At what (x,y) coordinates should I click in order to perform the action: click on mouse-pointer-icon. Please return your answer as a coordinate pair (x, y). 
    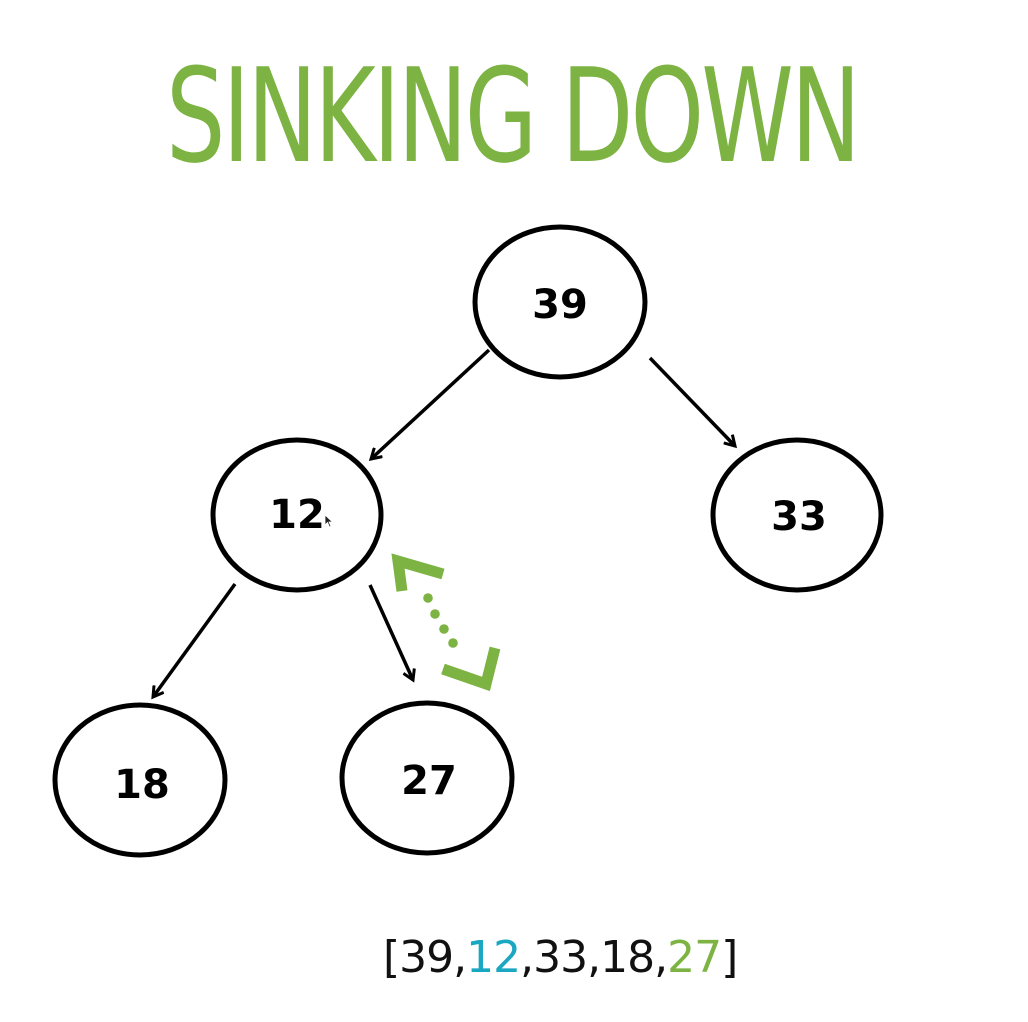
    Looking at the image, I should click on (329, 521).